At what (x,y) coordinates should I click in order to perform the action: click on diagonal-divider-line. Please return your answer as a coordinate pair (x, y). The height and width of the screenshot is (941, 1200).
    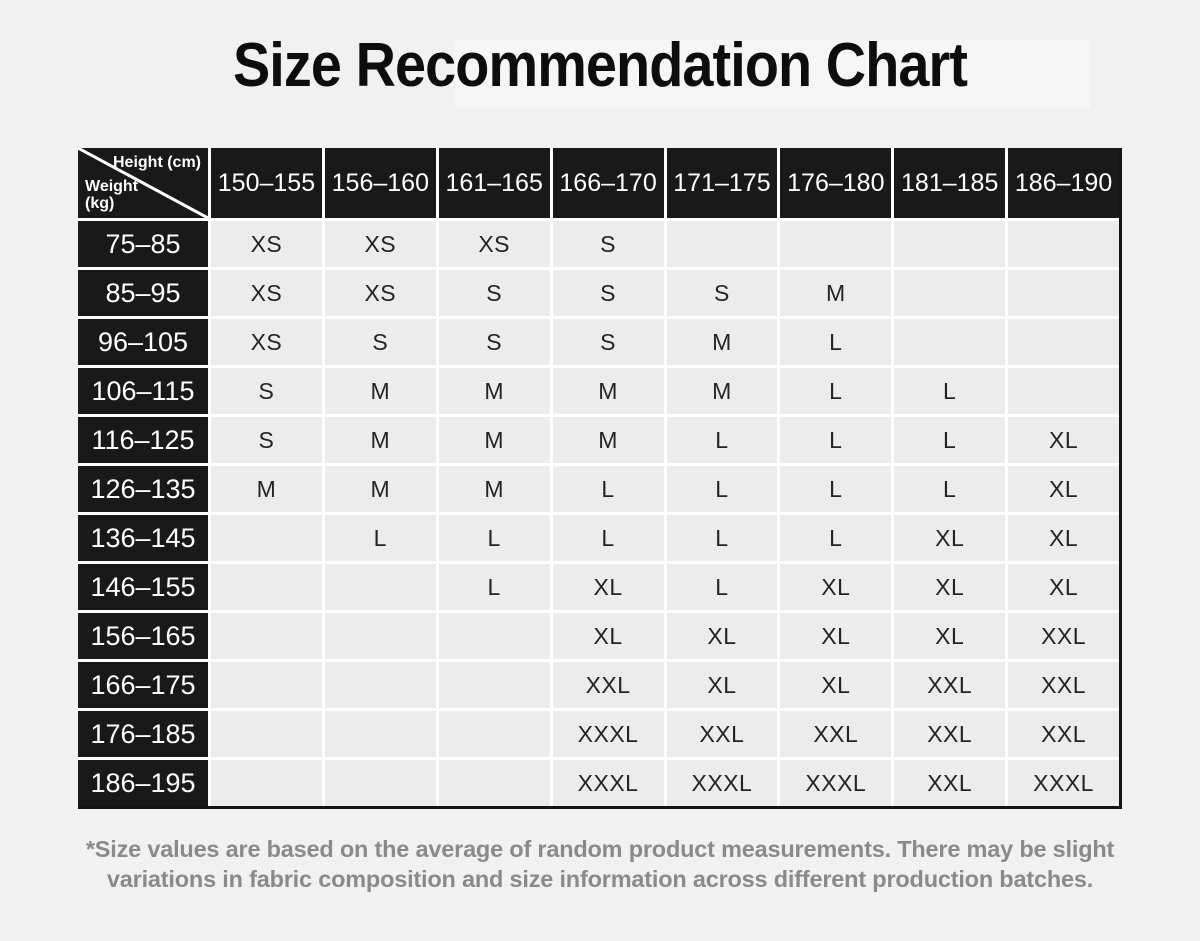
    Looking at the image, I should click on (143, 183).